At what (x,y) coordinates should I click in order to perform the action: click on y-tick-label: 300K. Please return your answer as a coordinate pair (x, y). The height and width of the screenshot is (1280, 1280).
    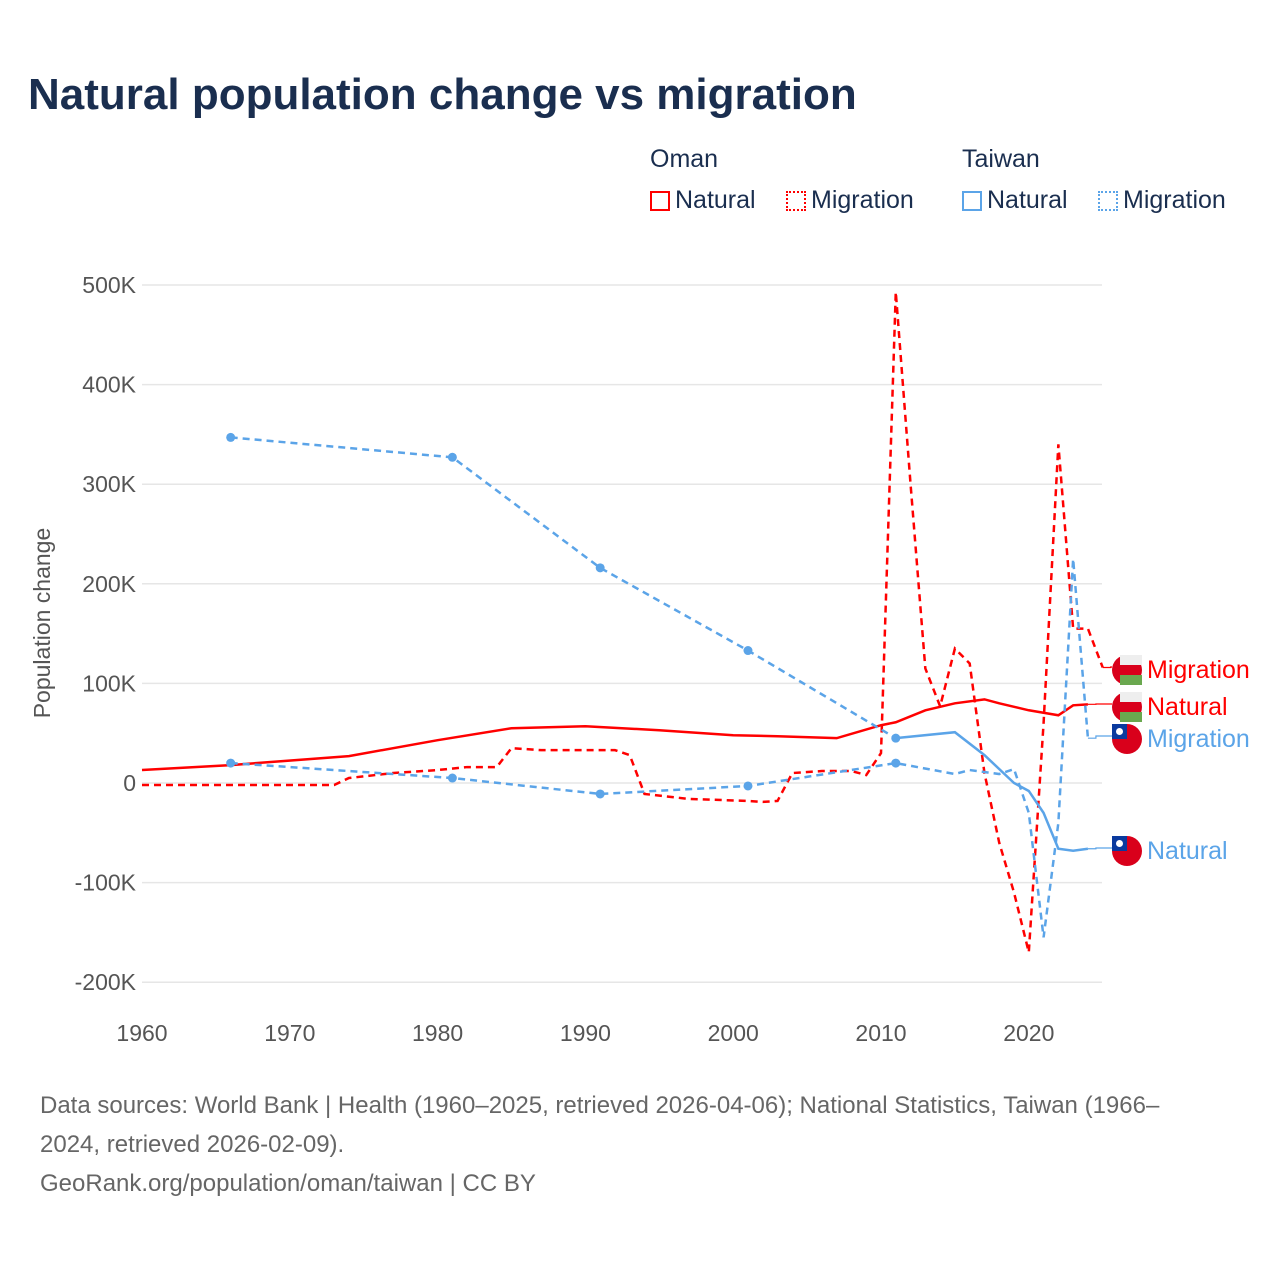
    Looking at the image, I should click on (109, 484).